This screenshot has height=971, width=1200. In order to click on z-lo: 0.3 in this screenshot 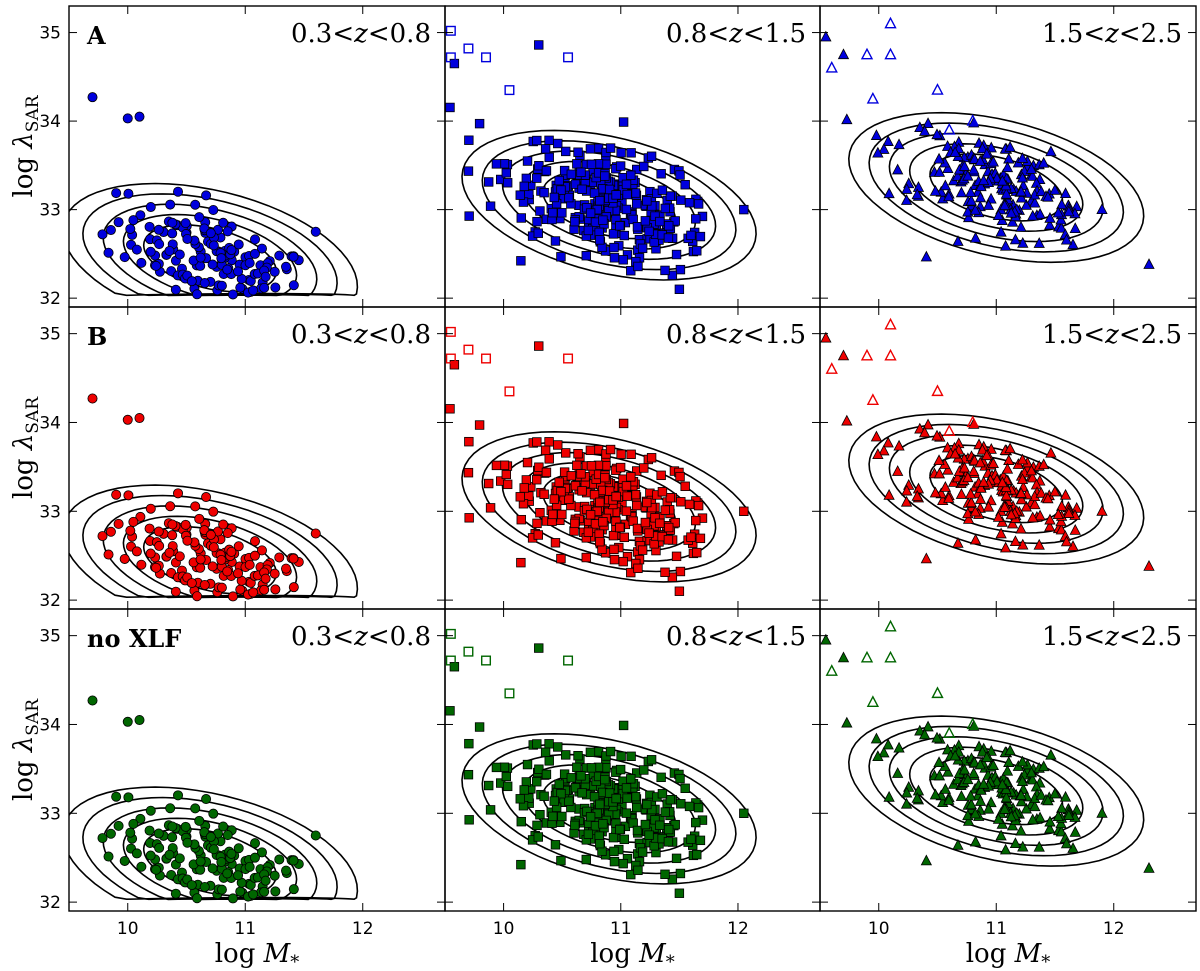, I will do `click(311, 335)`.